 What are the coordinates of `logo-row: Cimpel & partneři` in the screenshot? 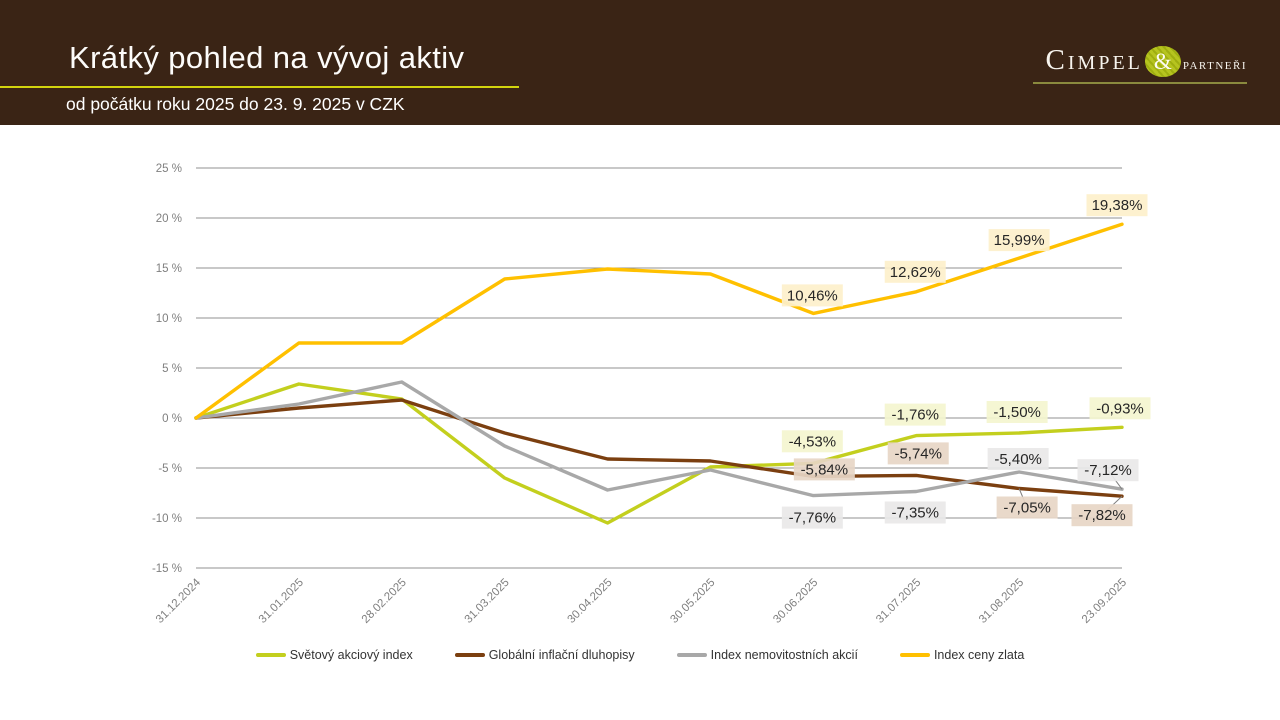 It's located at (1140, 61).